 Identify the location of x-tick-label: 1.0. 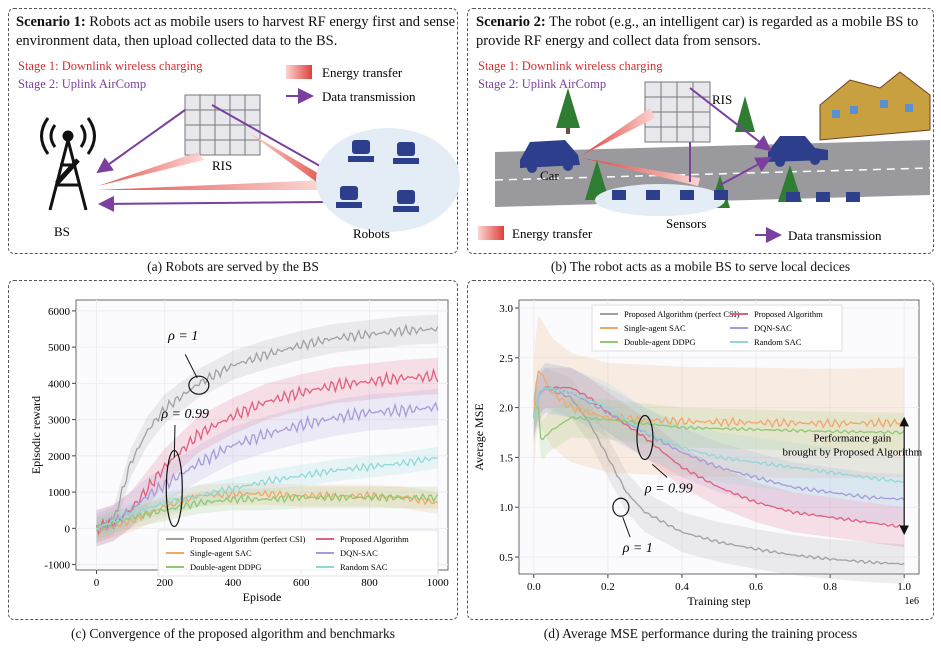
(904, 587).